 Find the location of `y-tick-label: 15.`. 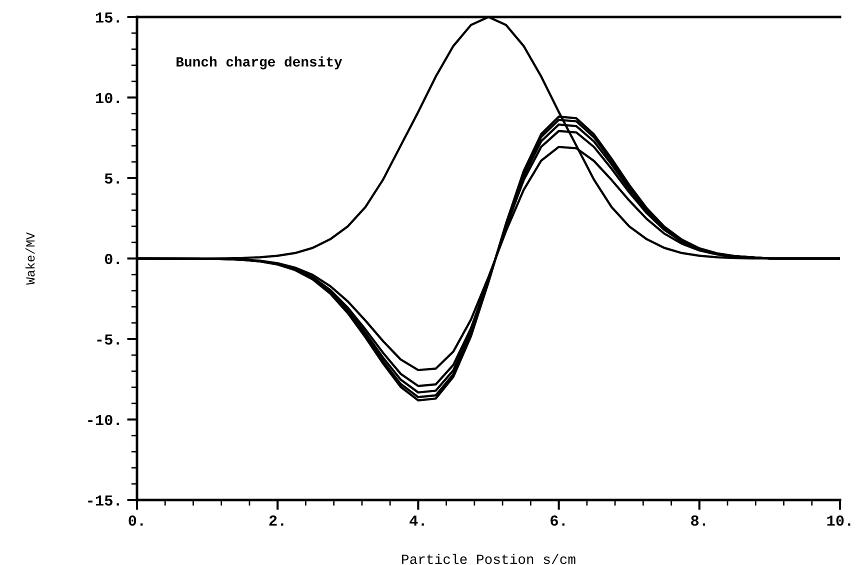

y-tick-label: 15. is located at coordinates (107, 17).